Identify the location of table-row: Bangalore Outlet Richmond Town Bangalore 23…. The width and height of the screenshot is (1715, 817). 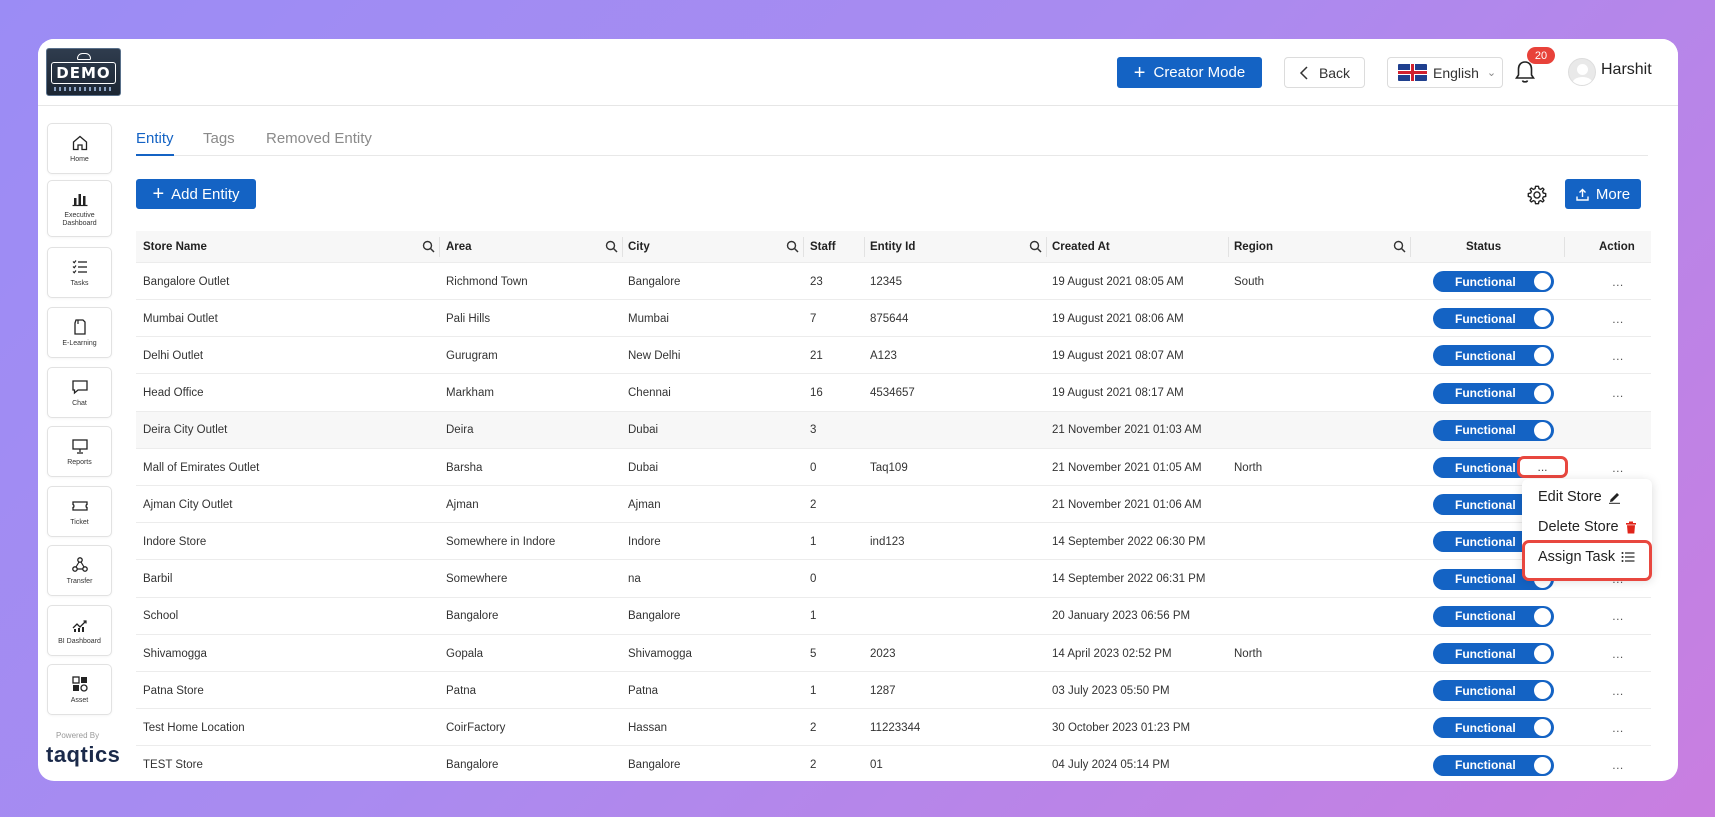
(893, 281).